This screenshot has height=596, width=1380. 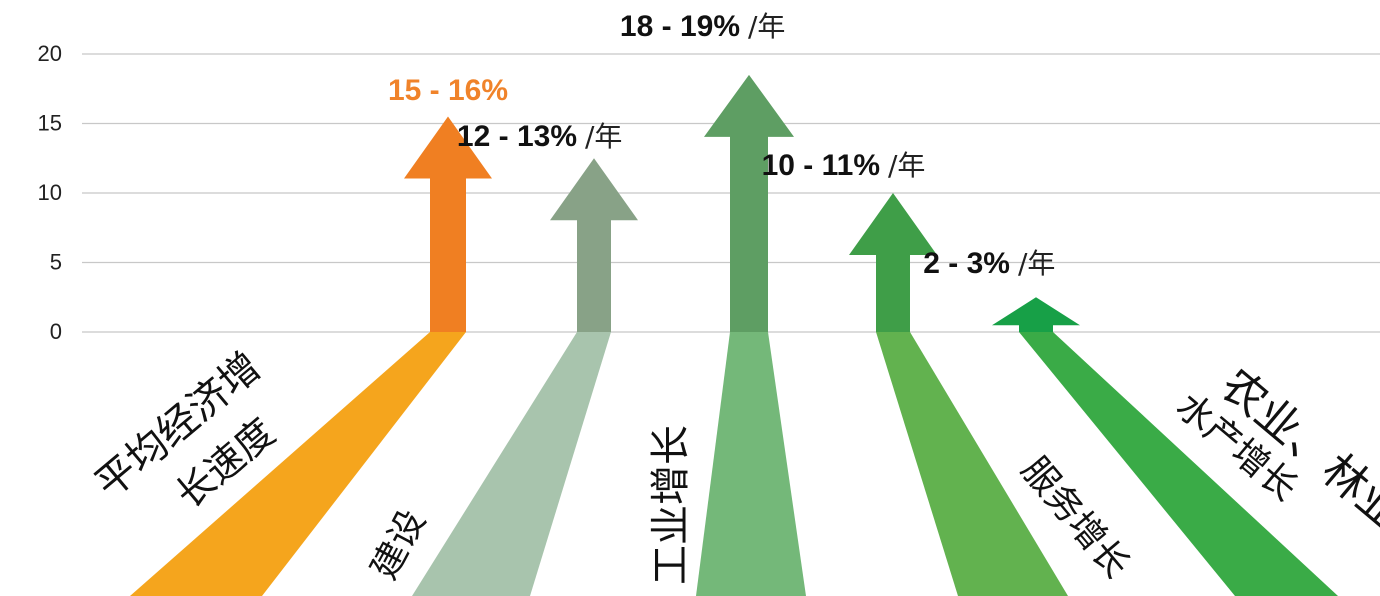 I want to click on value-label-percent: 12 - 13%, so click(x=517, y=136).